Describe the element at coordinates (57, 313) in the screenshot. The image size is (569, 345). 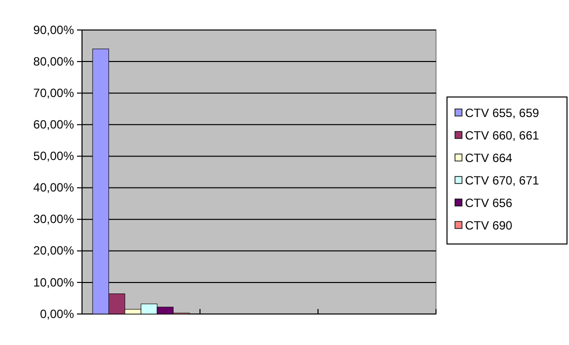
I see `y-tick-label: 0,00%` at that location.